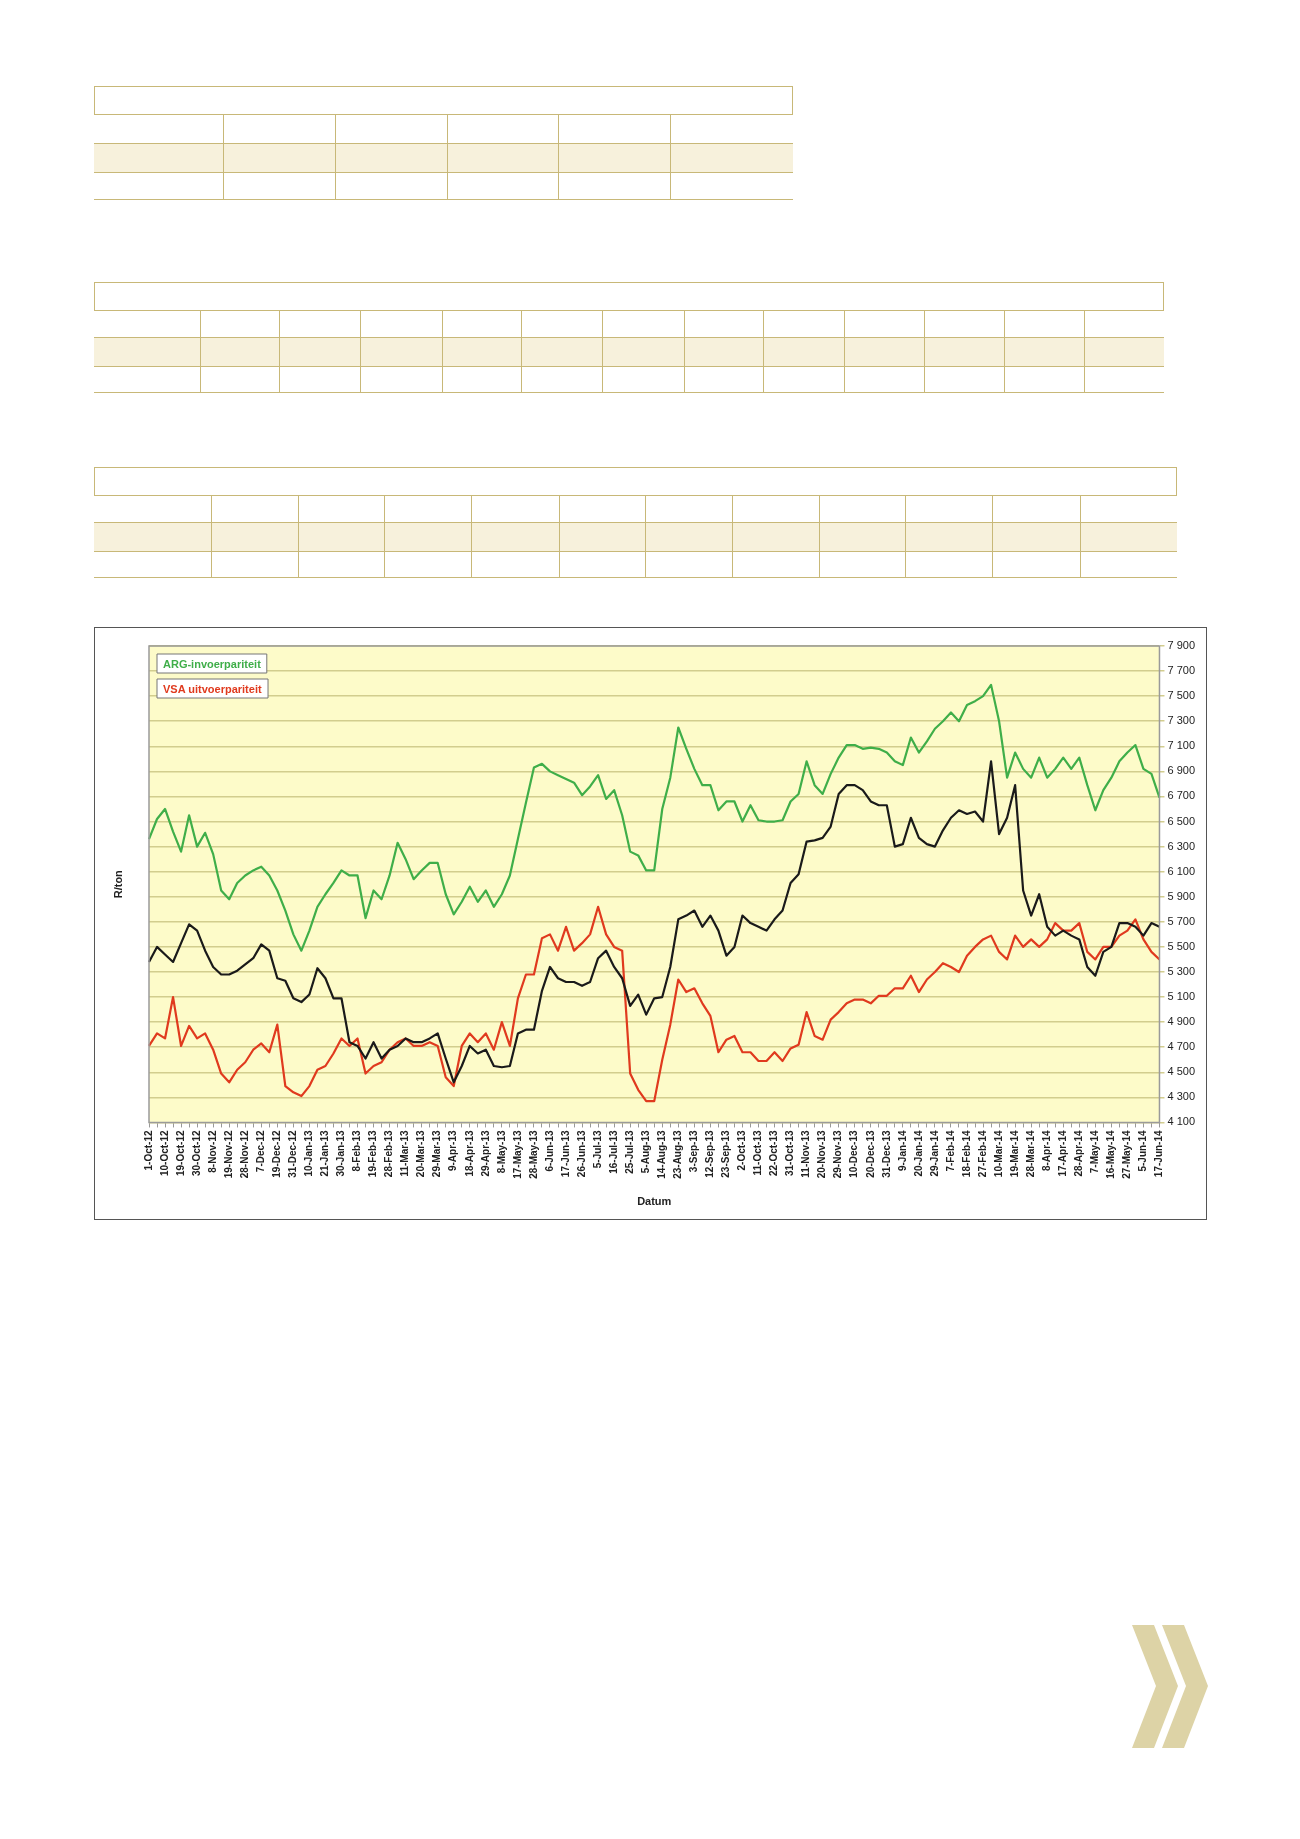 This screenshot has width=1300, height=1839. What do you see at coordinates (1181, 670) in the screenshot?
I see `y-tick-label: 7 700` at bounding box center [1181, 670].